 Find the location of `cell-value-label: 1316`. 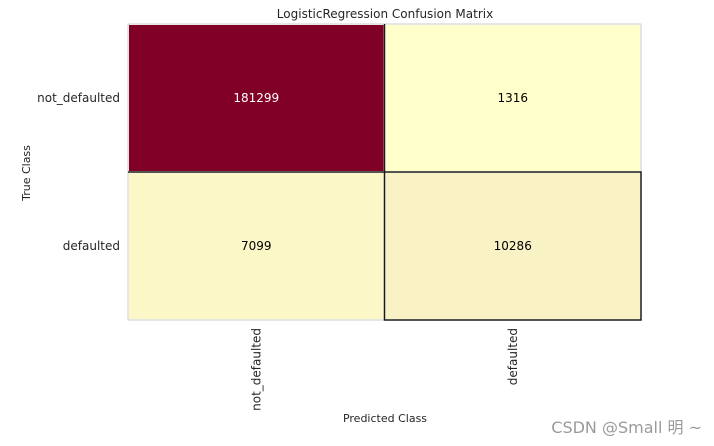

cell-value-label: 1316 is located at coordinates (512, 98).